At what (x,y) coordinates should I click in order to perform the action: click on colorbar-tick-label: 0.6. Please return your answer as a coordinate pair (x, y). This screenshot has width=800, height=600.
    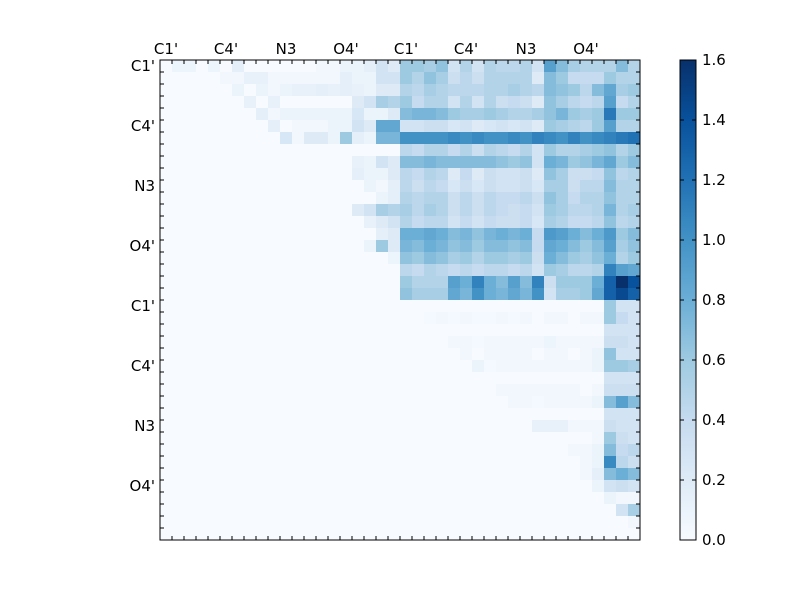
    Looking at the image, I should click on (714, 360).